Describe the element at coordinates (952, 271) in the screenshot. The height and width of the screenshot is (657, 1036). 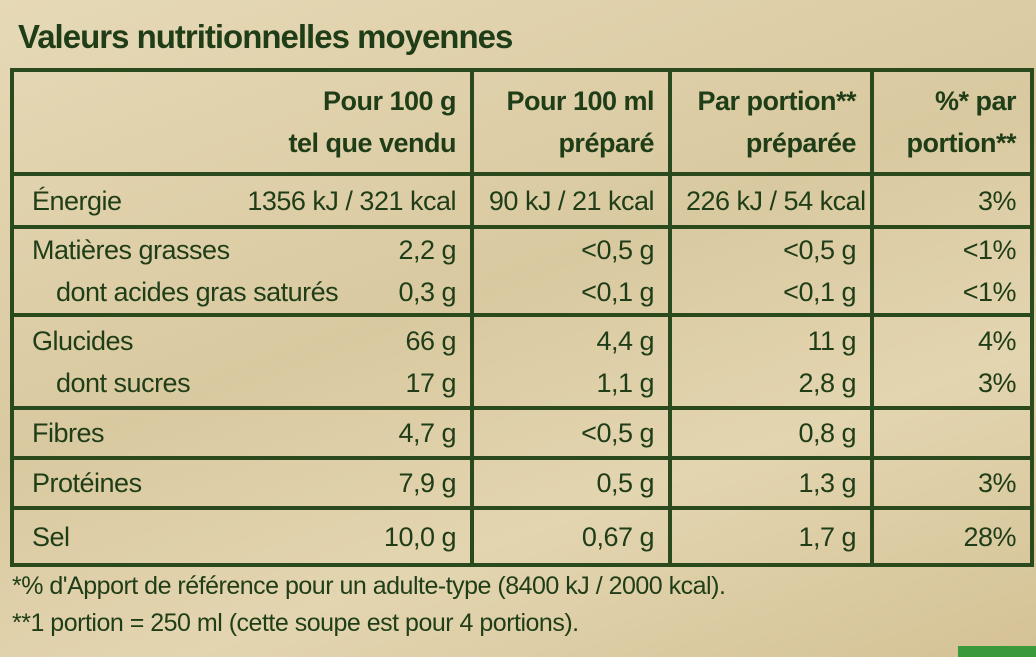
I see `cell: <1% <1%` at that location.